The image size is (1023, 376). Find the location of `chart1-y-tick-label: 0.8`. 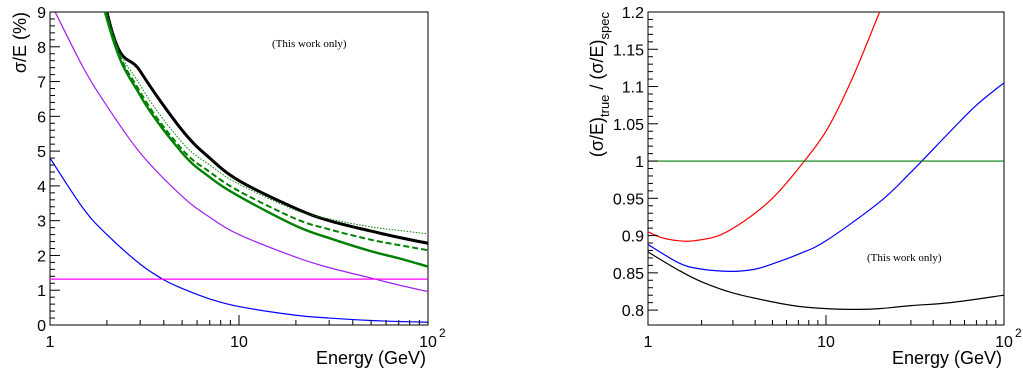

chart1-y-tick-label: 0.8 is located at coordinates (633, 311).